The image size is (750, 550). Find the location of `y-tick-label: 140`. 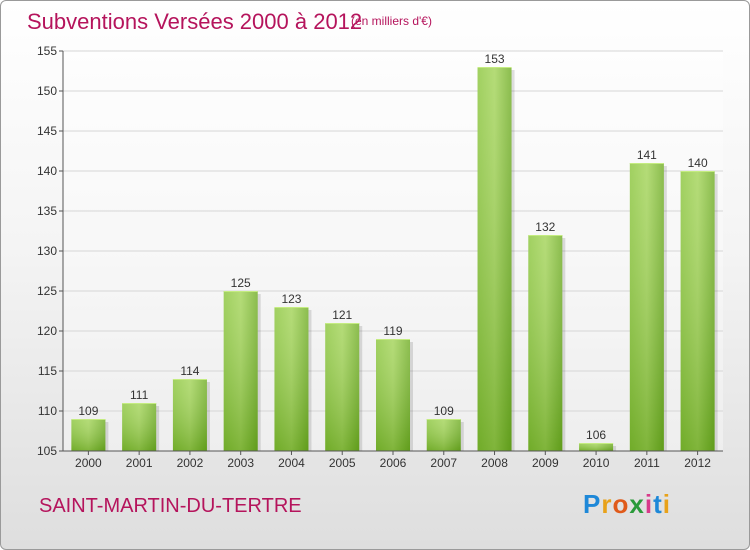

y-tick-label: 140 is located at coordinates (47, 171).